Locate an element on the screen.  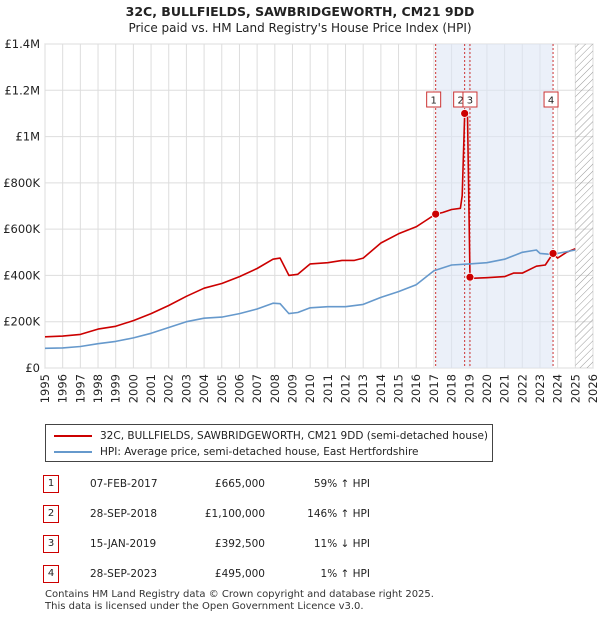
x-tick-label: 2020 is located at coordinates (487, 388).